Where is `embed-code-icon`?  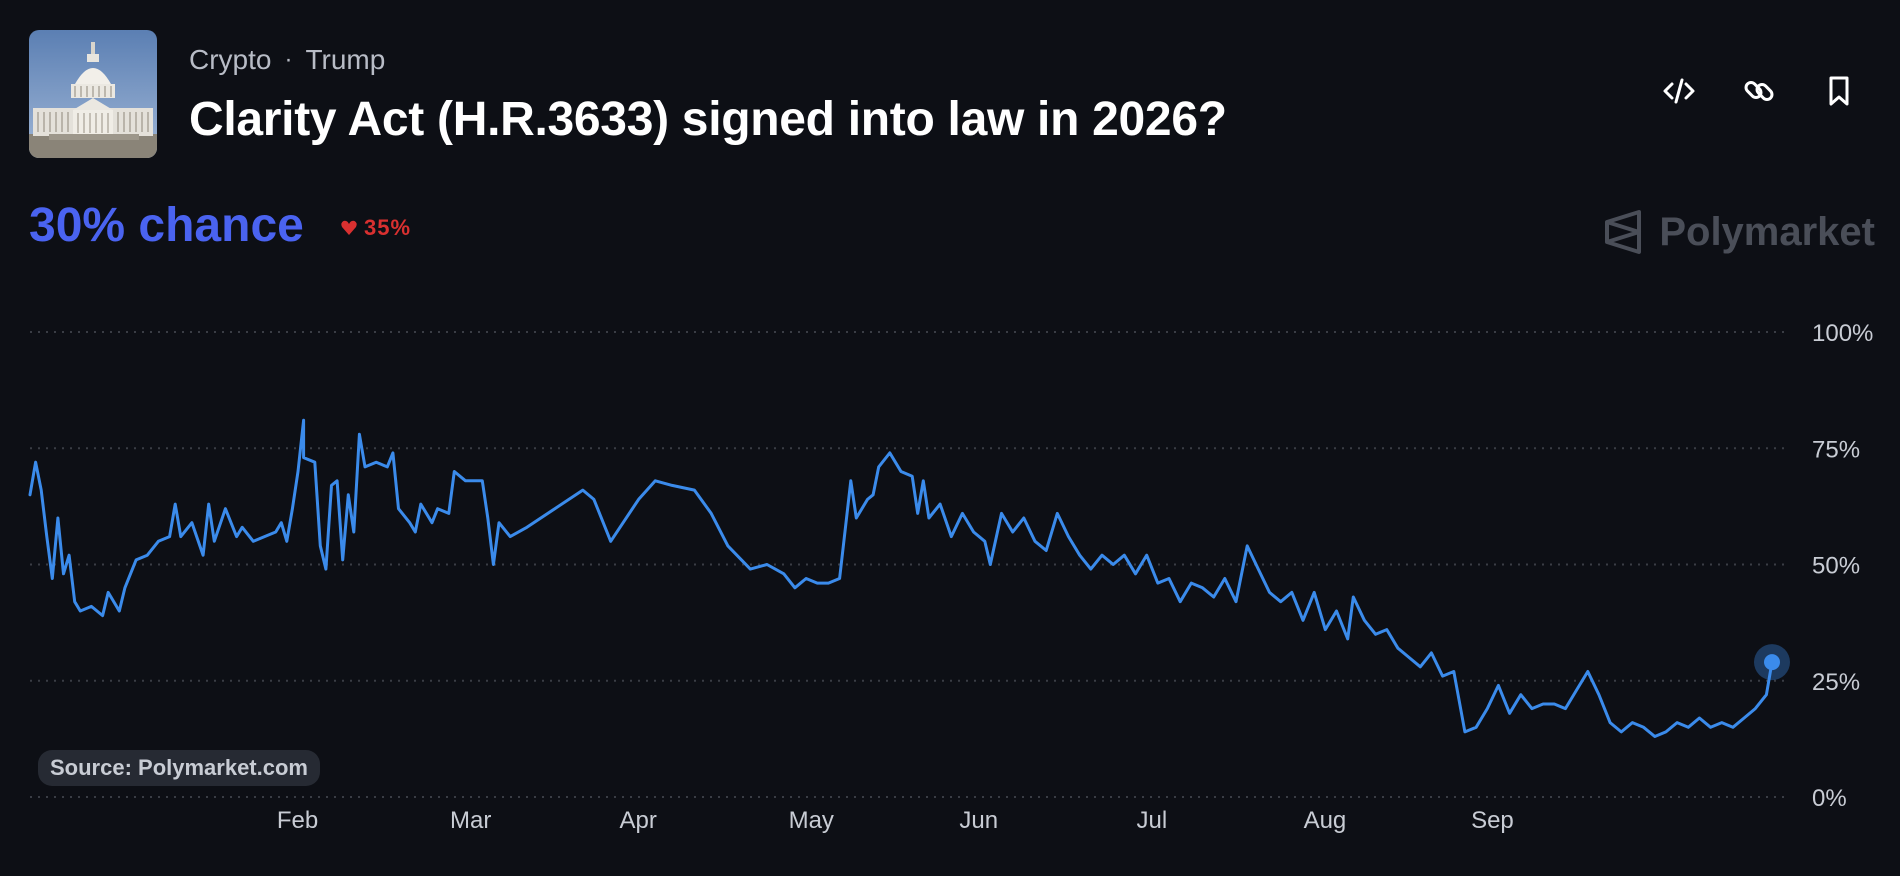 embed-code-icon is located at coordinates (1679, 91).